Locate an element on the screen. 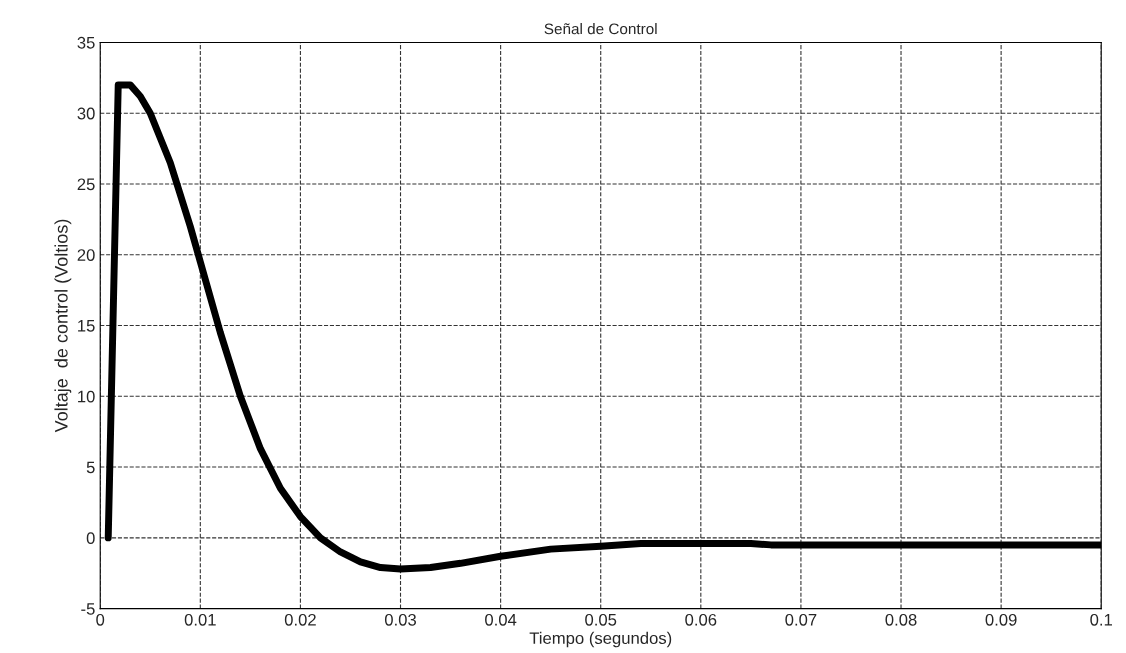  x-tick-label: 0.04 is located at coordinates (501, 619).